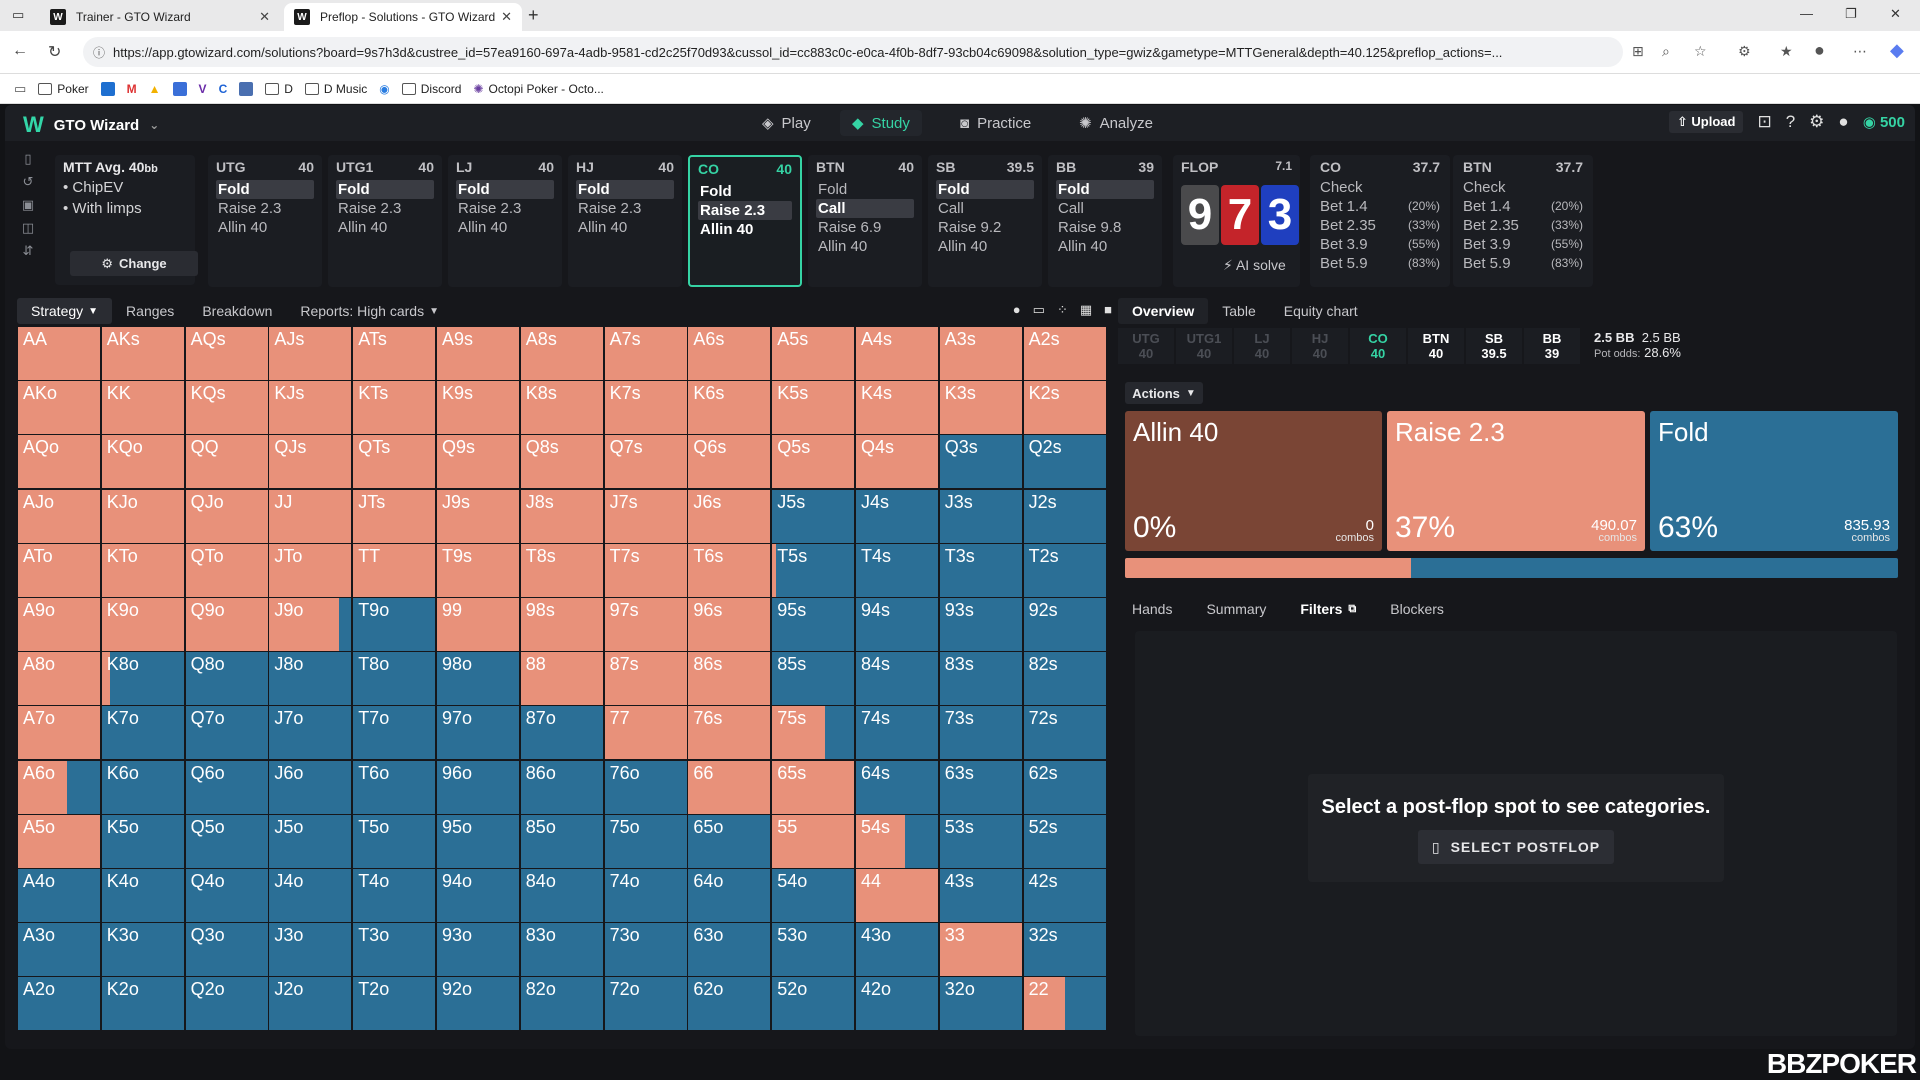 The width and height of the screenshot is (1920, 1080). I want to click on hand-cell: Q2o, so click(226, 1004).